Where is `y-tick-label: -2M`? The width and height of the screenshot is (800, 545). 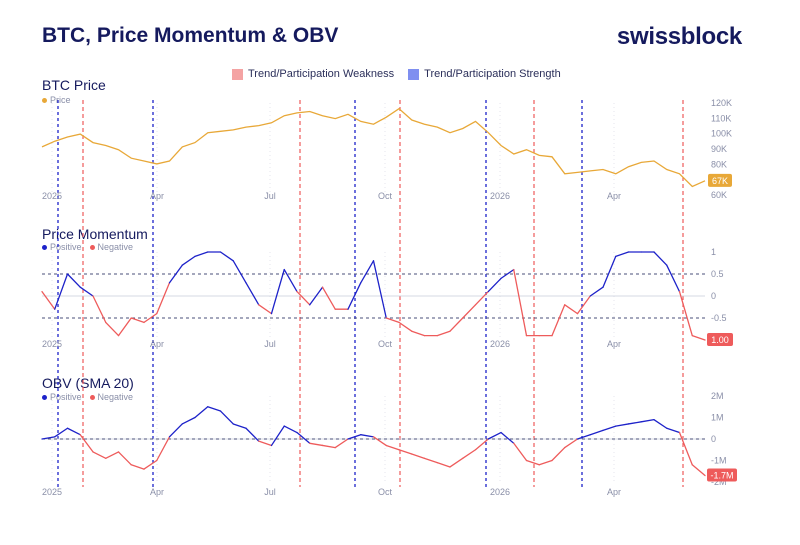 y-tick-label: -2M is located at coordinates (719, 482).